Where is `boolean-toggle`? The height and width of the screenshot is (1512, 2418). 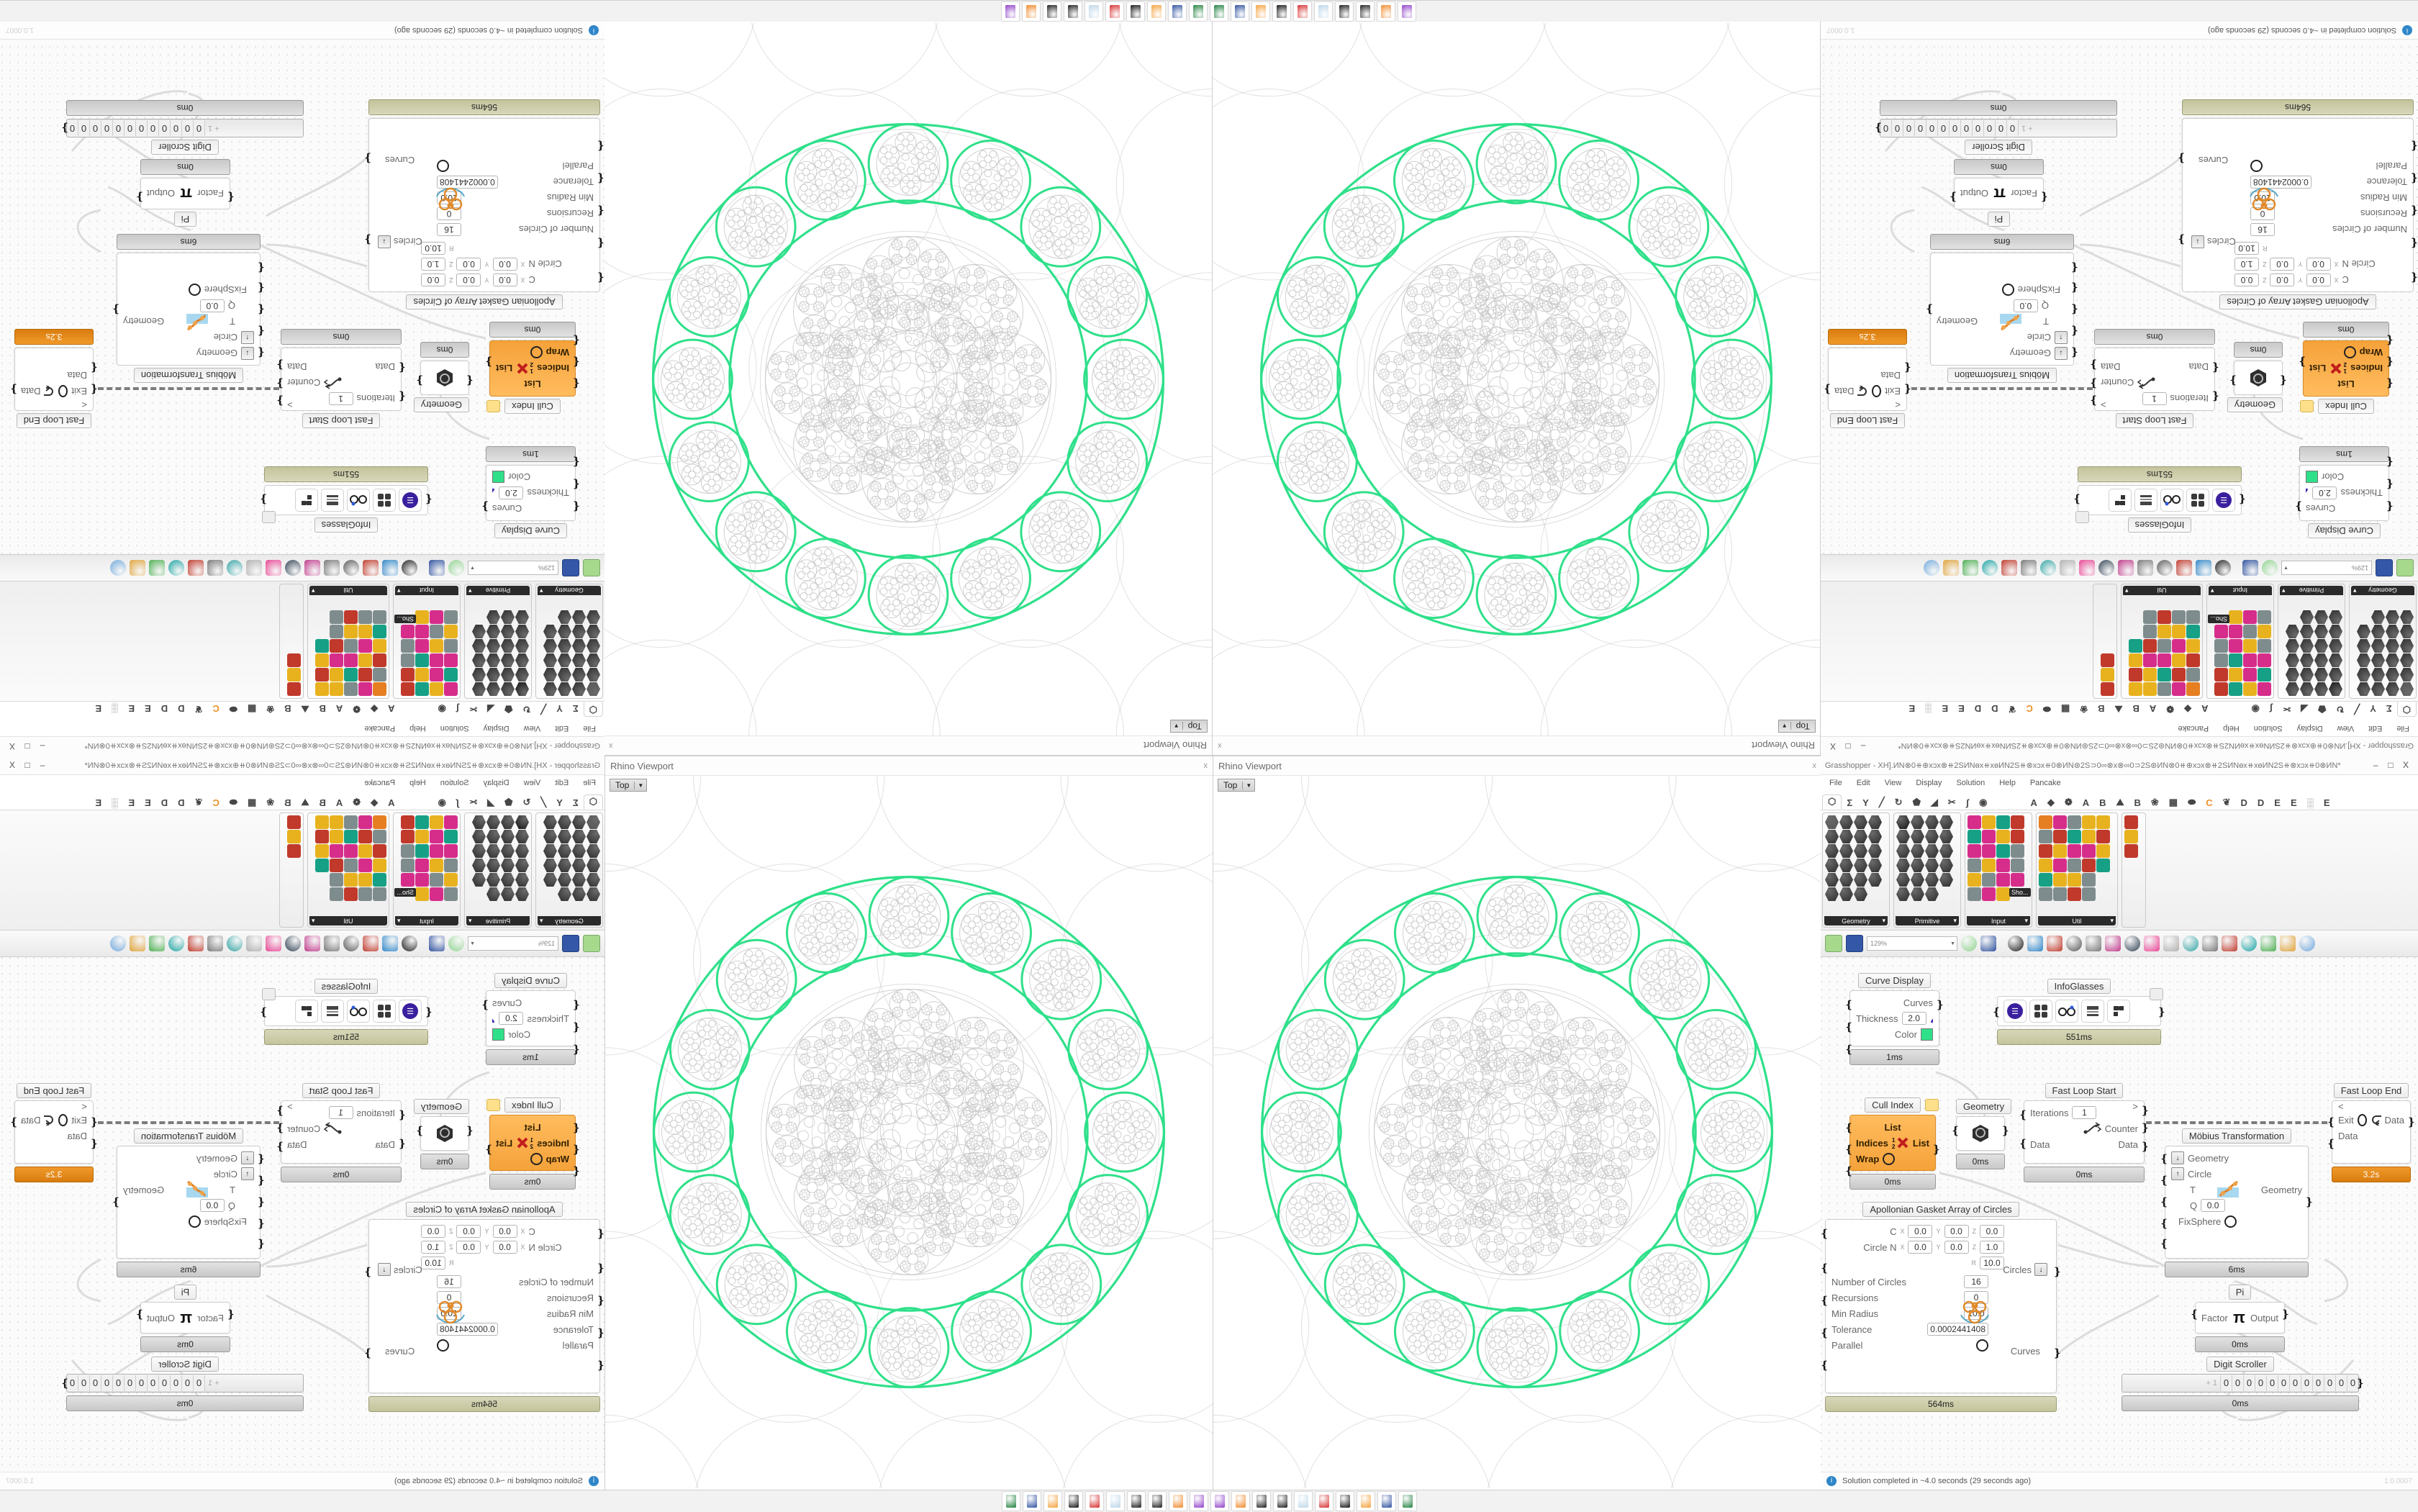
boolean-toggle is located at coordinates (2256, 167).